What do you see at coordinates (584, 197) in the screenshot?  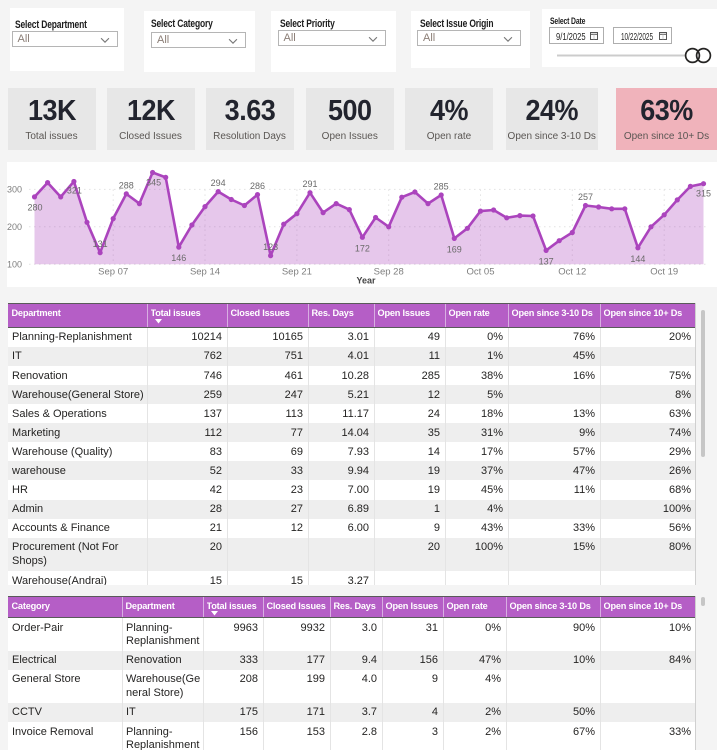 I see `svg-text: 257` at bounding box center [584, 197].